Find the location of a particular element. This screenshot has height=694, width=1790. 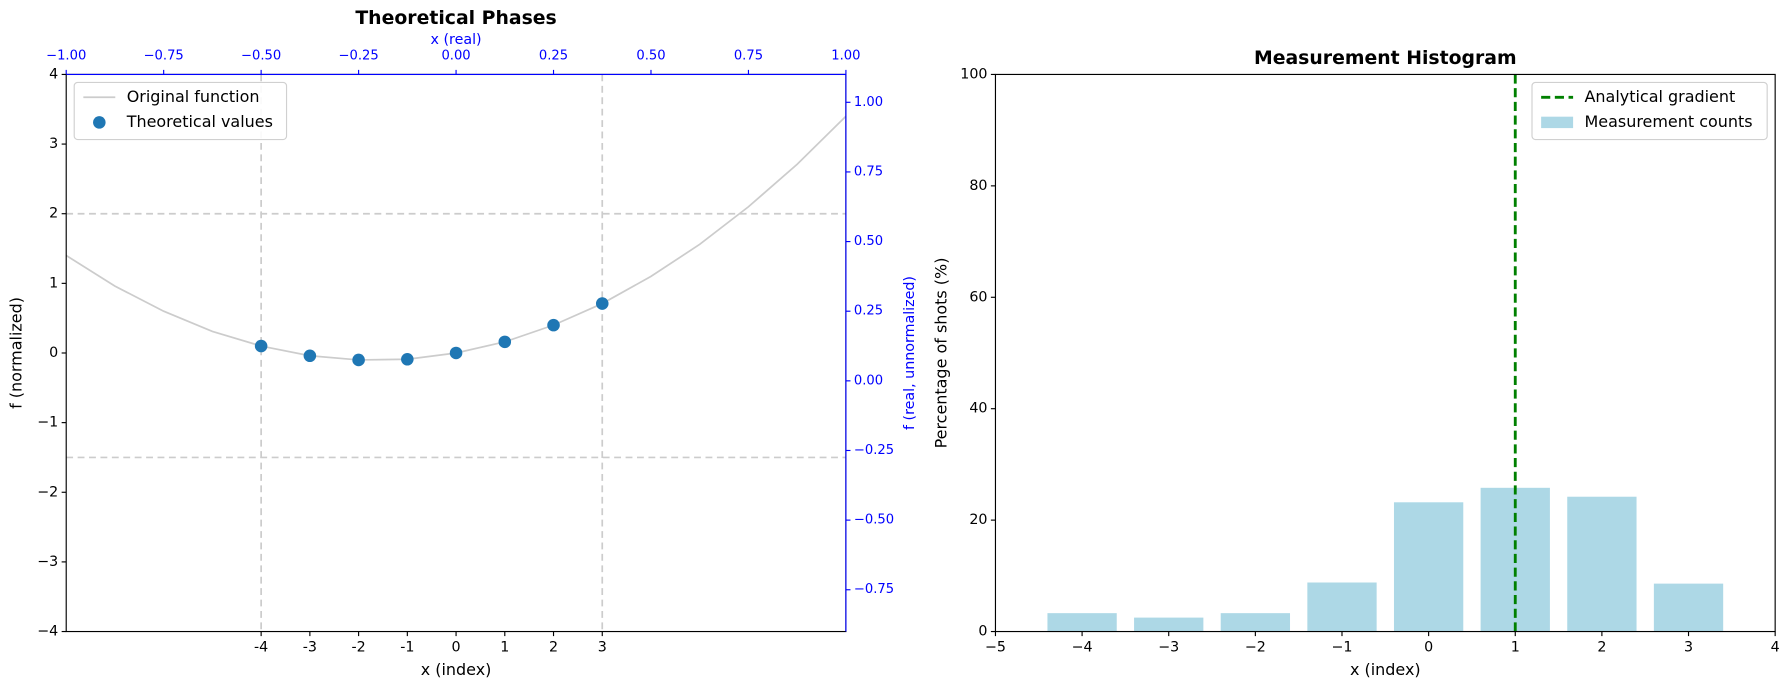

x-tick-label: −1 is located at coordinates (1341, 648).